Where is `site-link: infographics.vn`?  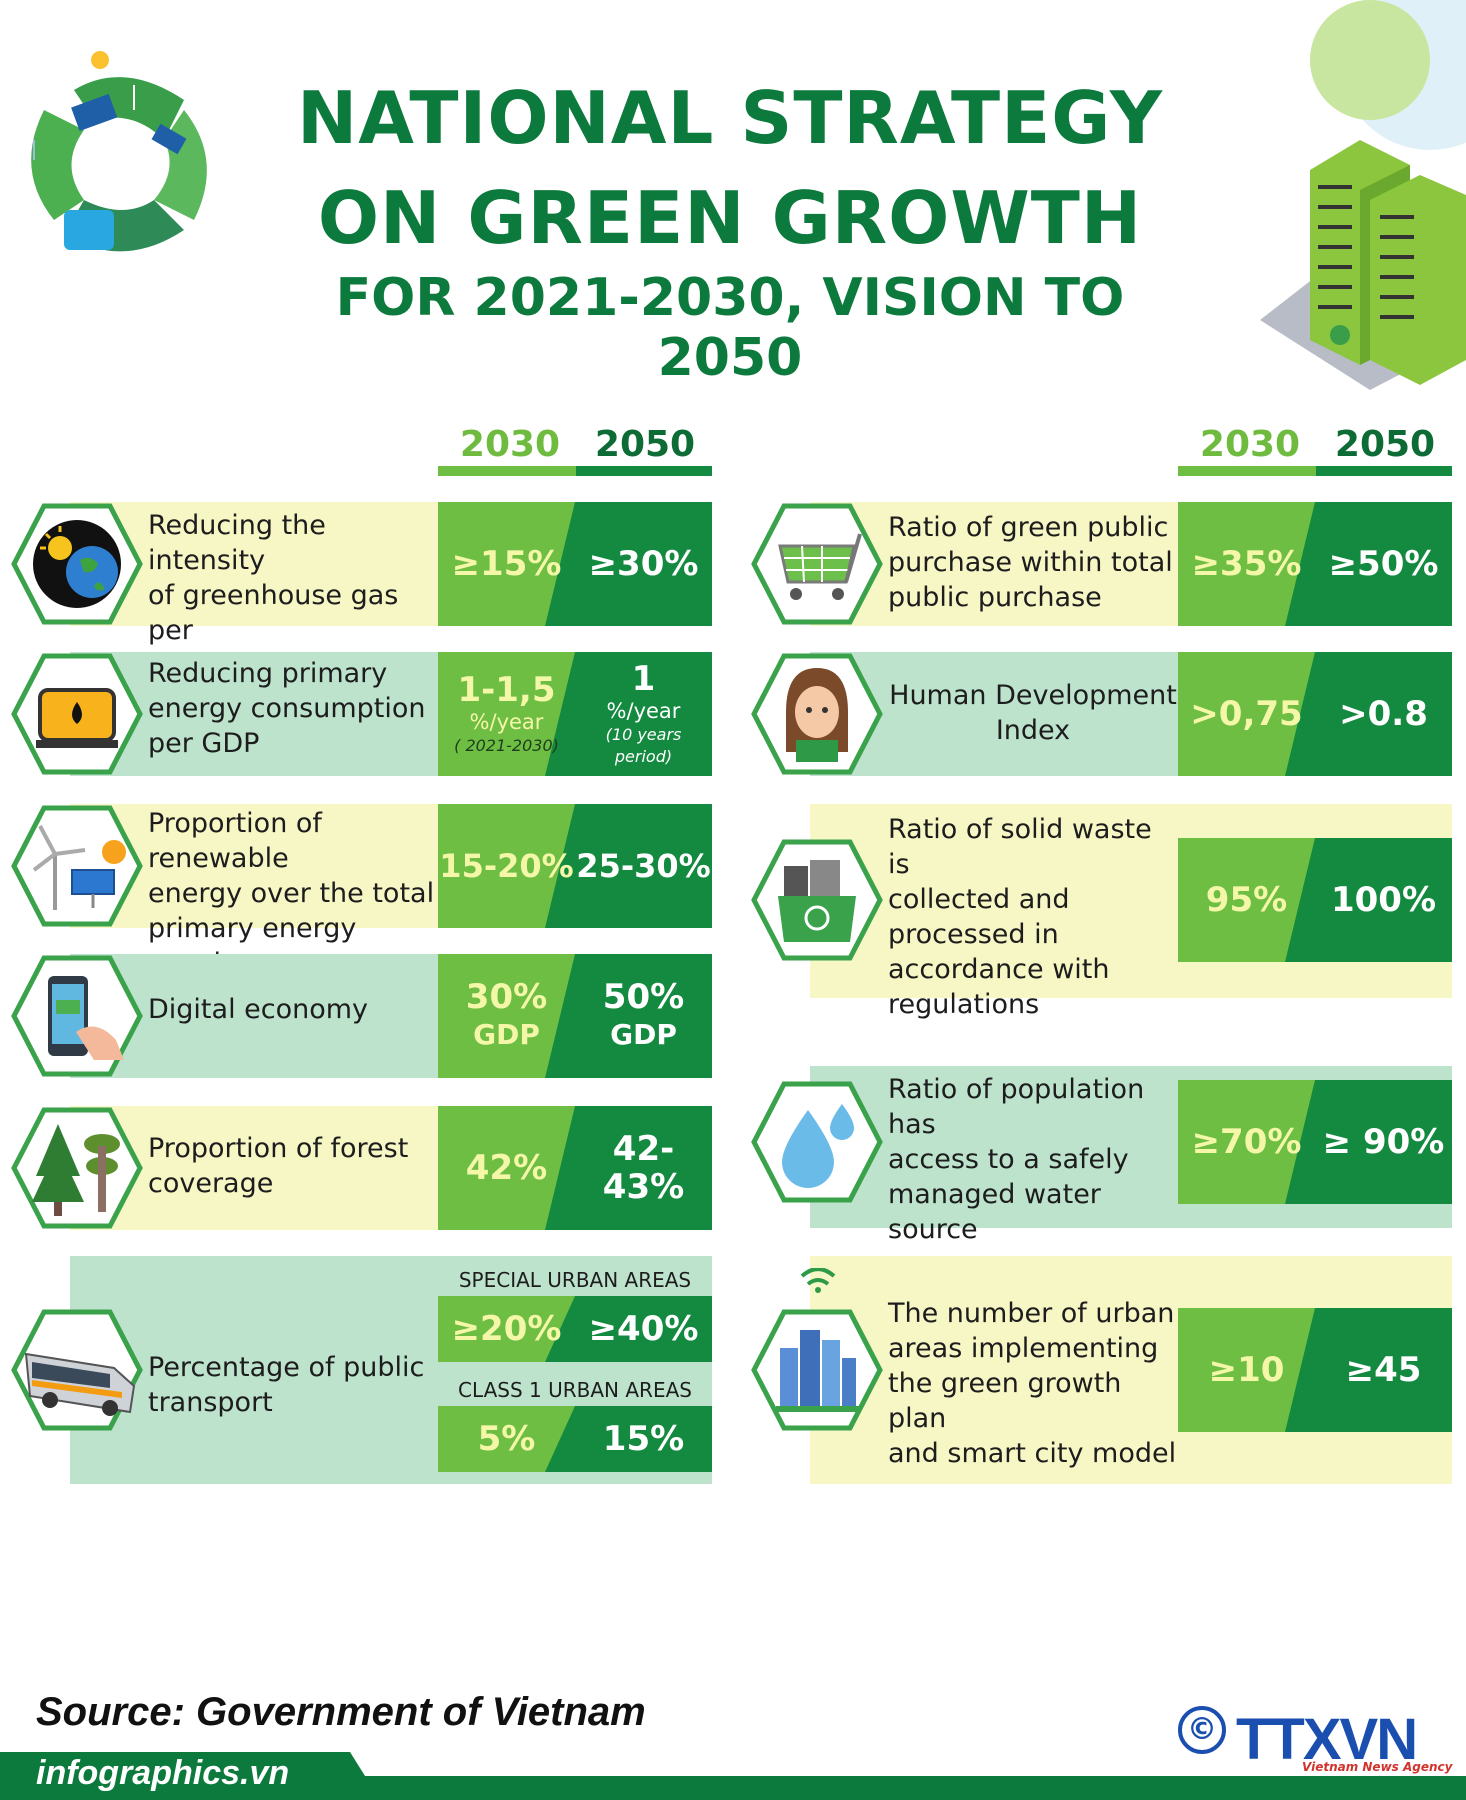 site-link: infographics.vn is located at coordinates (163, 1773).